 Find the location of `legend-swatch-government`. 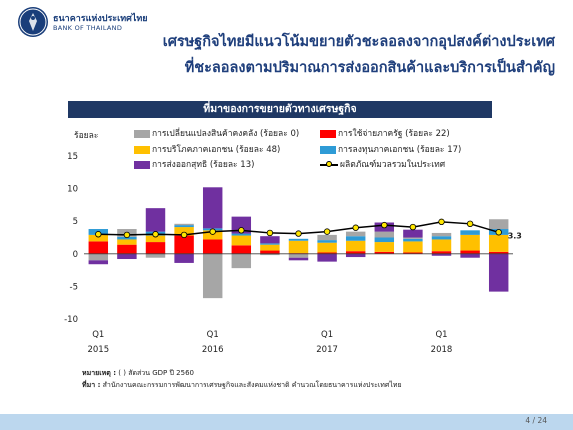

legend-swatch-government is located at coordinates (328, 133).